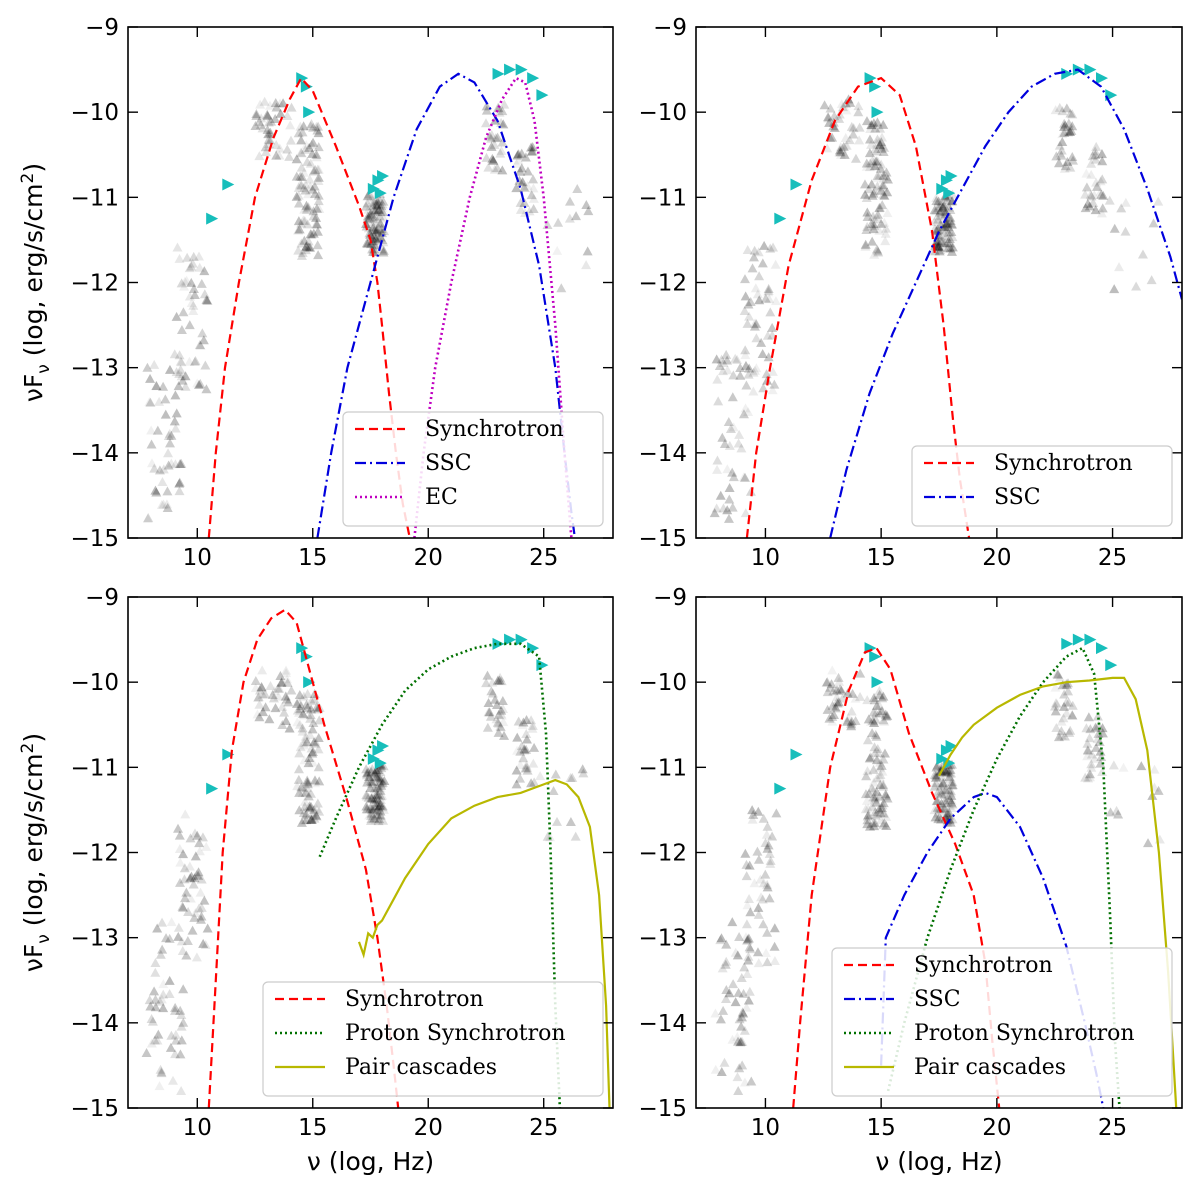 The image size is (1200, 1200). Describe the element at coordinates (1042, 486) in the screenshot. I see `legend-box` at that location.